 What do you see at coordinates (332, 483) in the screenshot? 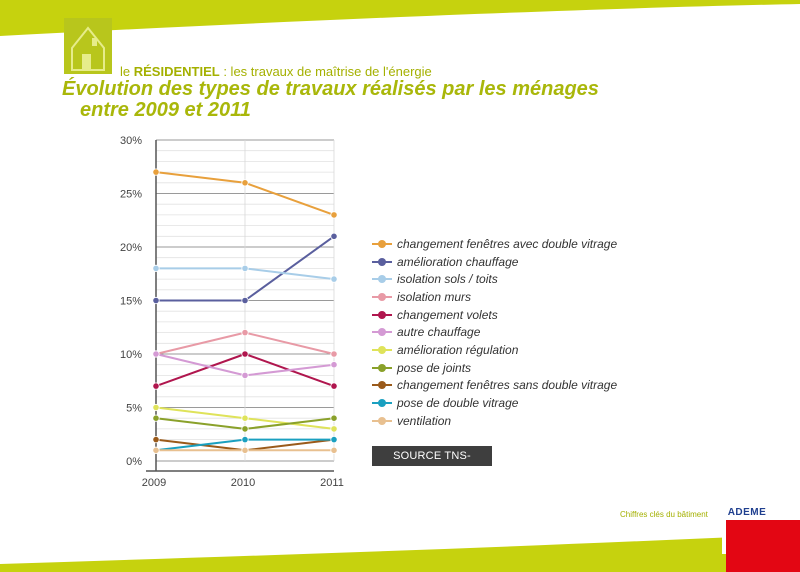
I see `x-tick-label: 2011` at bounding box center [332, 483].